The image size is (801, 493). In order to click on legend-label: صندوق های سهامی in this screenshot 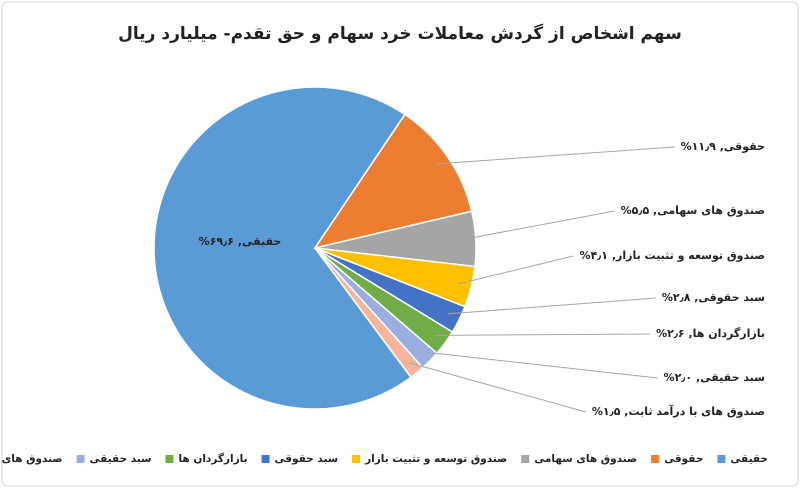, I will do `click(585, 459)`.